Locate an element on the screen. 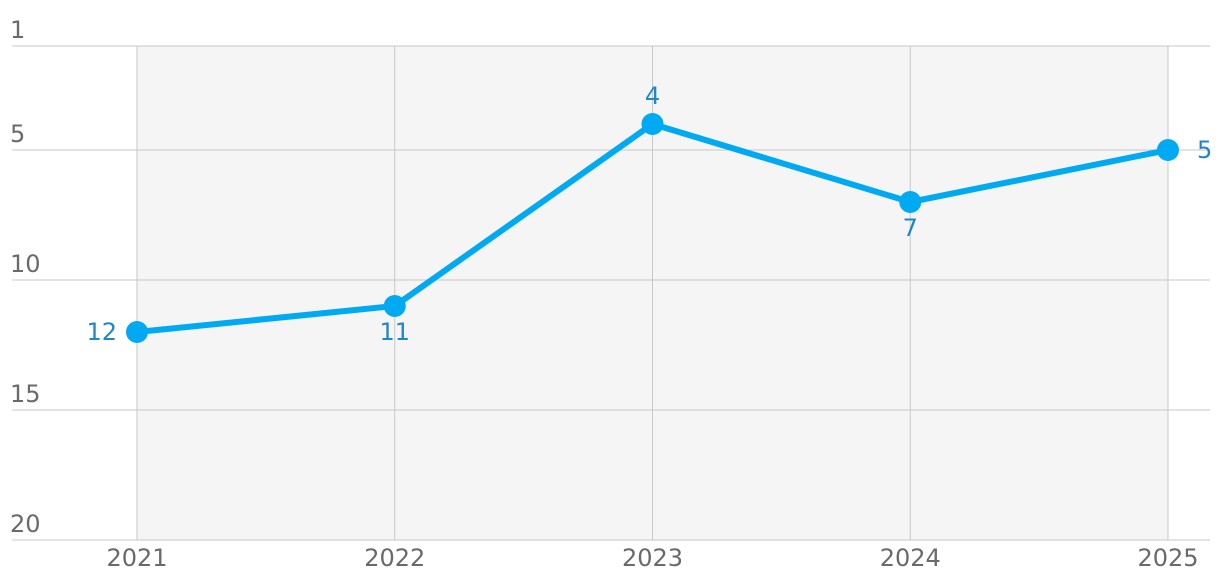 Image resolution: width=1220 pixels, height=588 pixels. y-tick-label: 1 is located at coordinates (17, 30).